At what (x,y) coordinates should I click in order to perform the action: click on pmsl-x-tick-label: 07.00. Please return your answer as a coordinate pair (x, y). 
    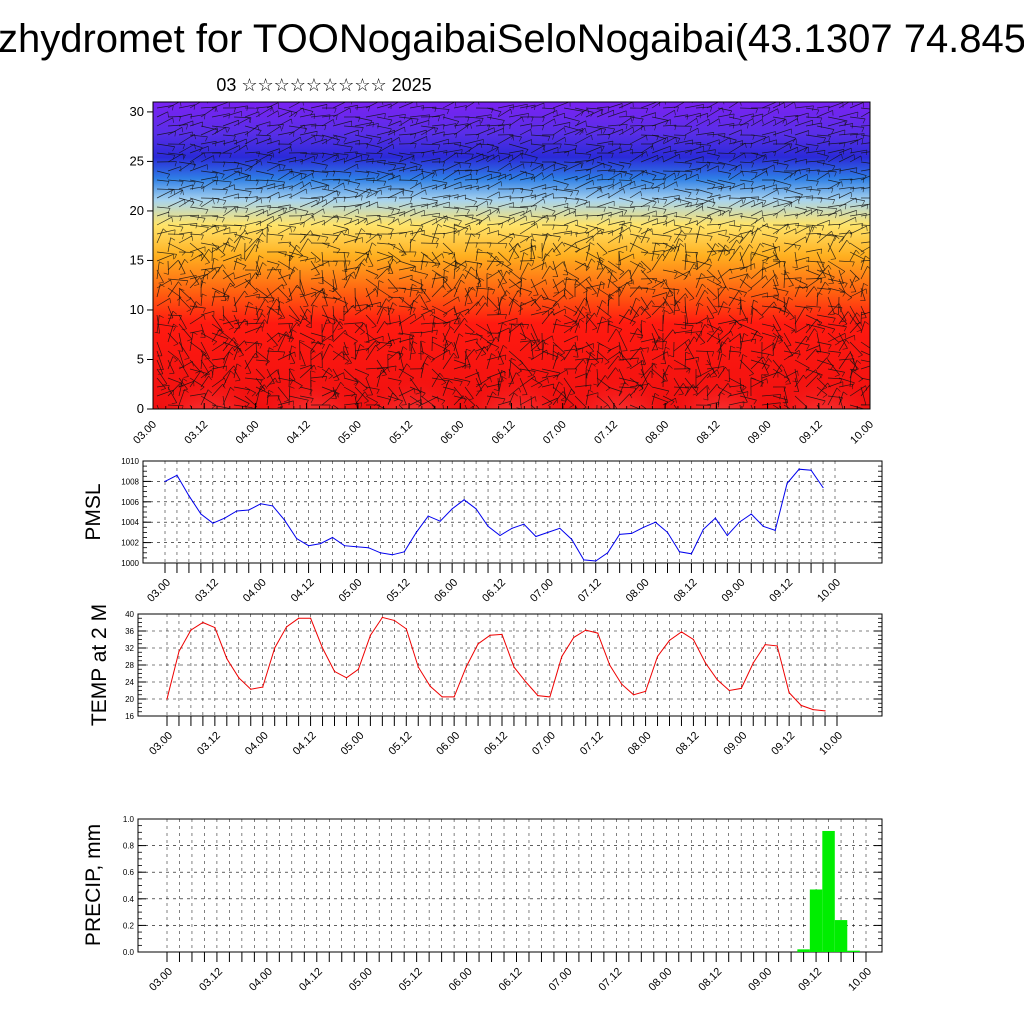
    Looking at the image, I should click on (542, 591).